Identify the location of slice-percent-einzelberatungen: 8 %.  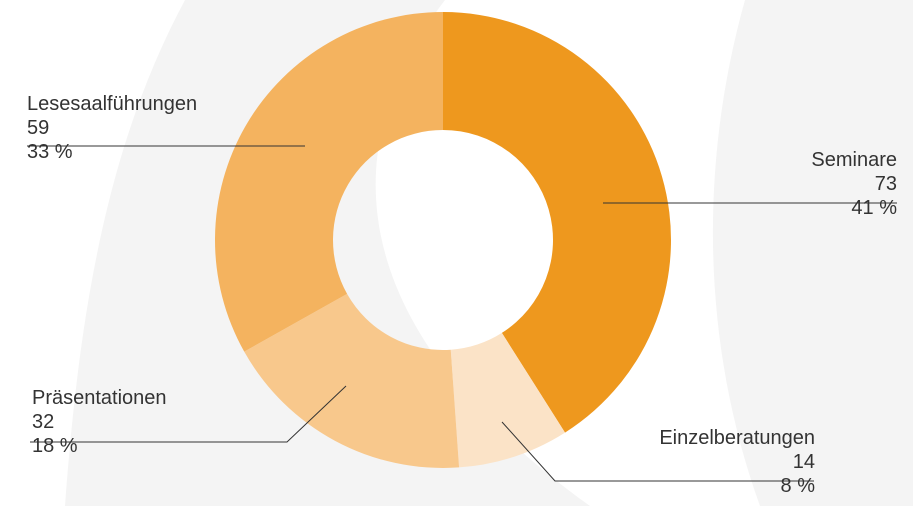
(797, 486).